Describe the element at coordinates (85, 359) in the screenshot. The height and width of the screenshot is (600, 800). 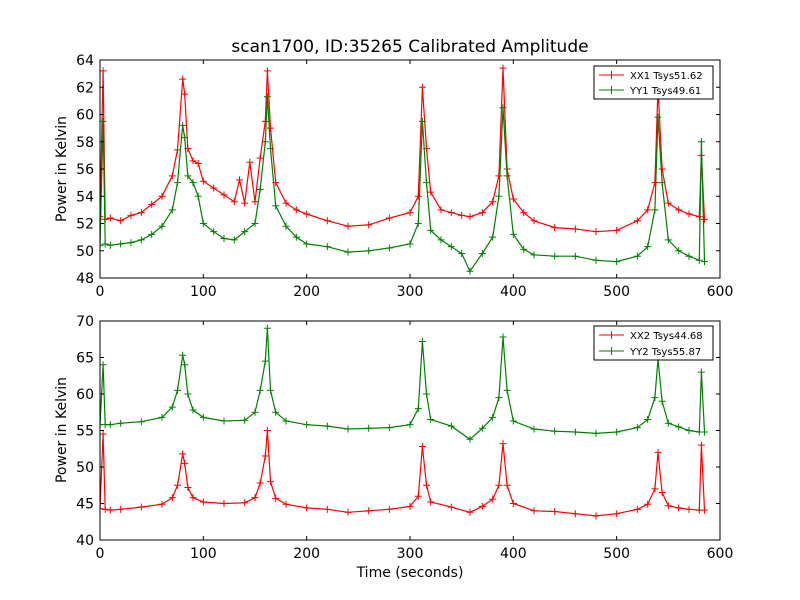
I see `ytick-label-1-5: 65` at that location.